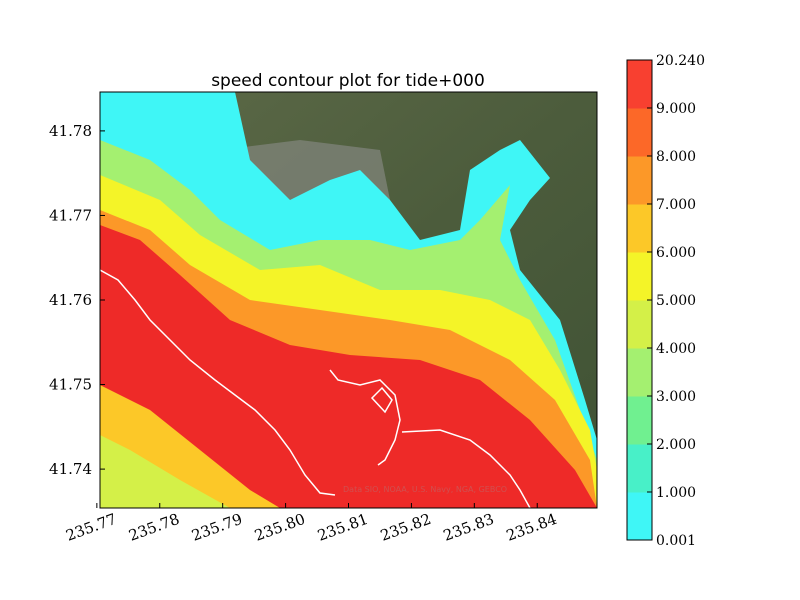 The width and height of the screenshot is (800, 600). I want to click on colorbar-tick-label: 4.000, so click(676, 349).